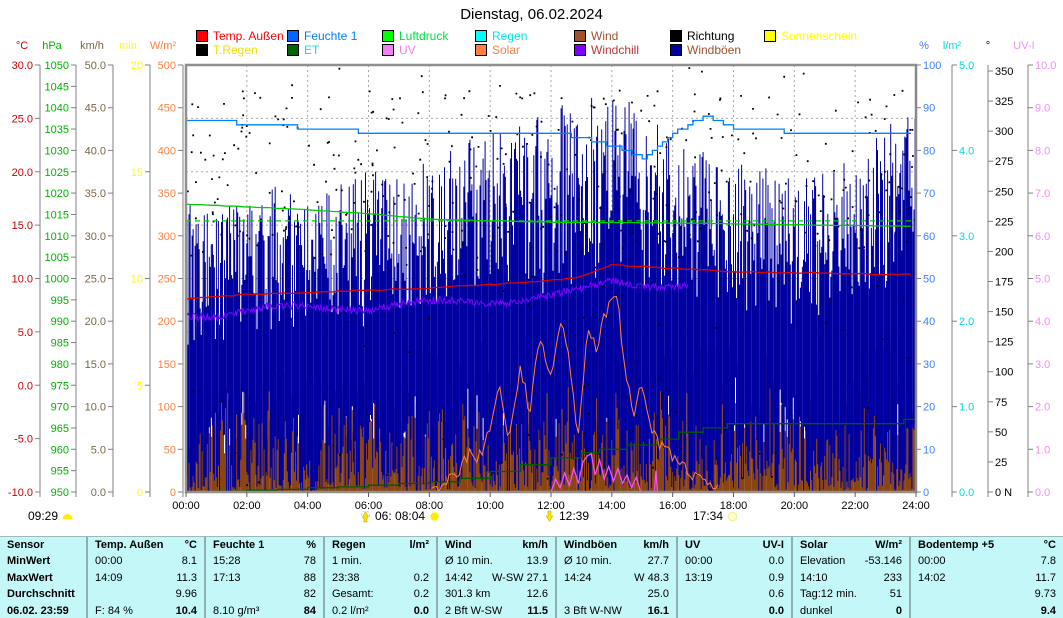 This screenshot has width=1063, height=618. What do you see at coordinates (819, 35) in the screenshot?
I see `legend-label: Sonnenschein` at bounding box center [819, 35].